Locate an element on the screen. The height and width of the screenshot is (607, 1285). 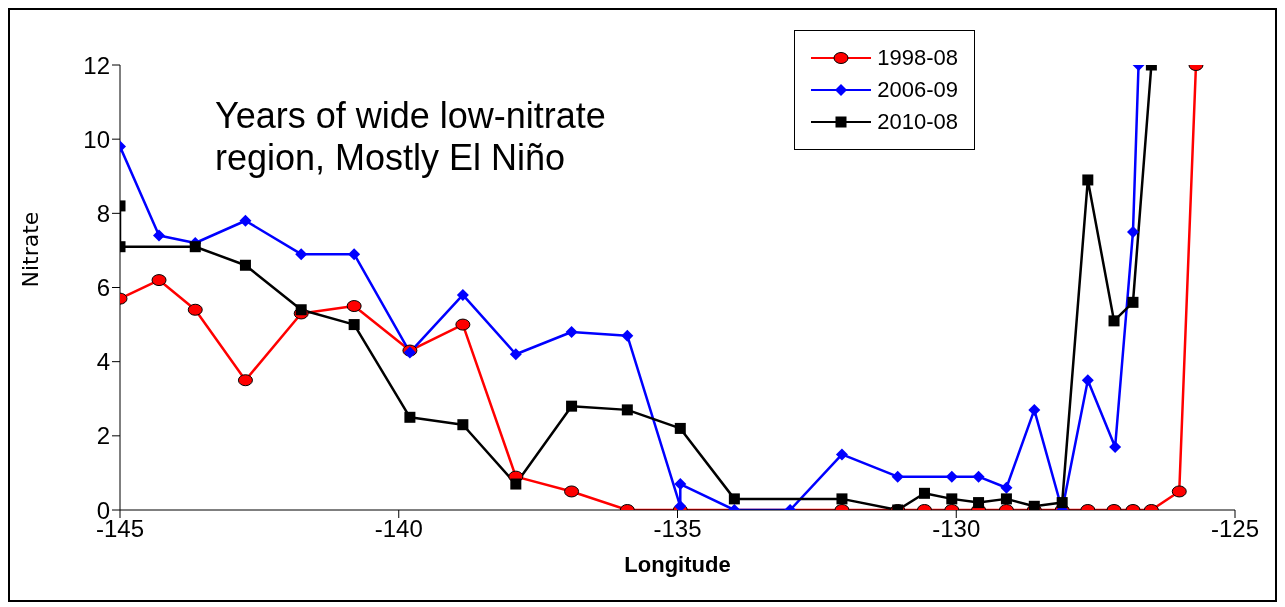
annotation: Years of wide low-nitrate region, Mostly El Niño is located at coordinates (411, 137).